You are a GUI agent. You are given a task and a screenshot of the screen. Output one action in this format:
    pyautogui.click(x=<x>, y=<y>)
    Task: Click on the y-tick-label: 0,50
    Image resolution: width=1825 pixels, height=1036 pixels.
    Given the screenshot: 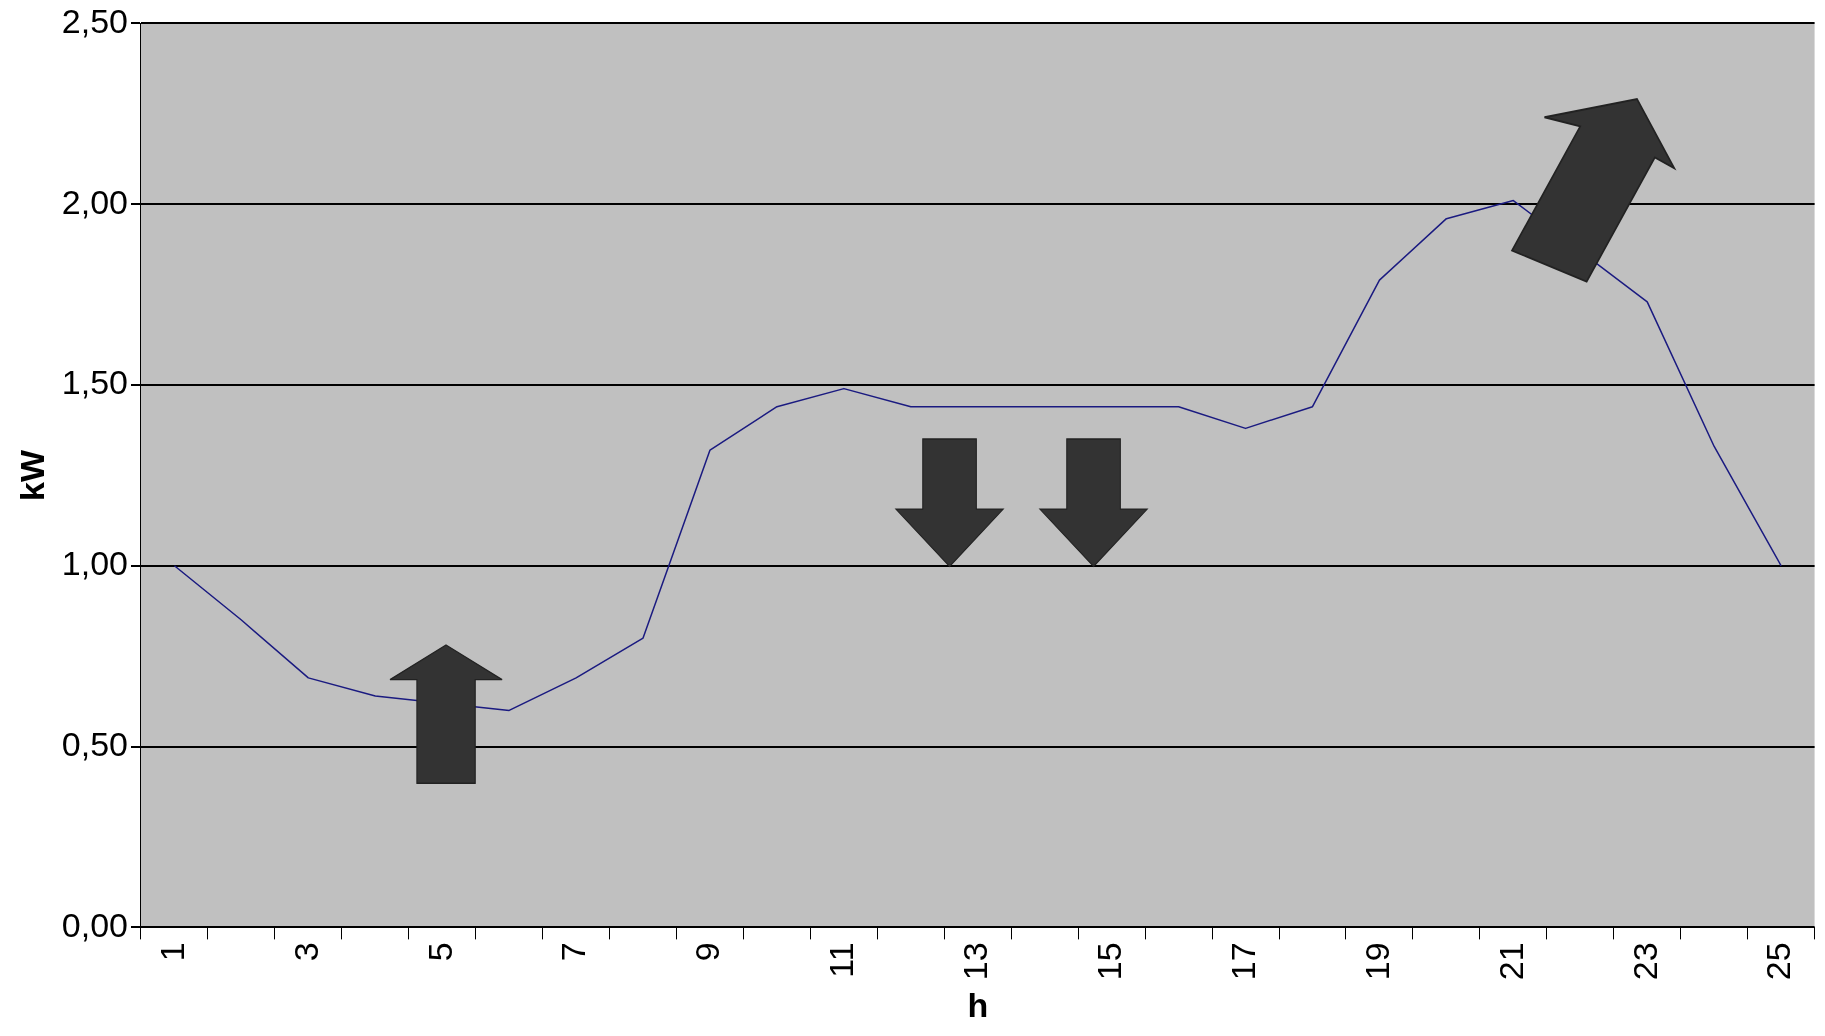 What is the action you would take?
    pyautogui.click(x=94, y=743)
    